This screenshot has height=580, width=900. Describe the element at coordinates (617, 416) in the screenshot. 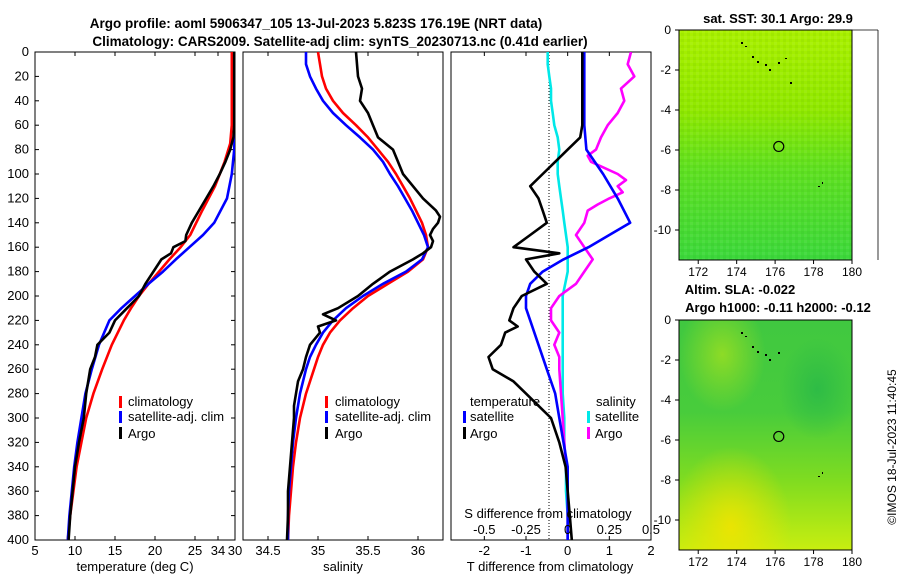

I see `legend-label-s-satellite: satellite` at that location.